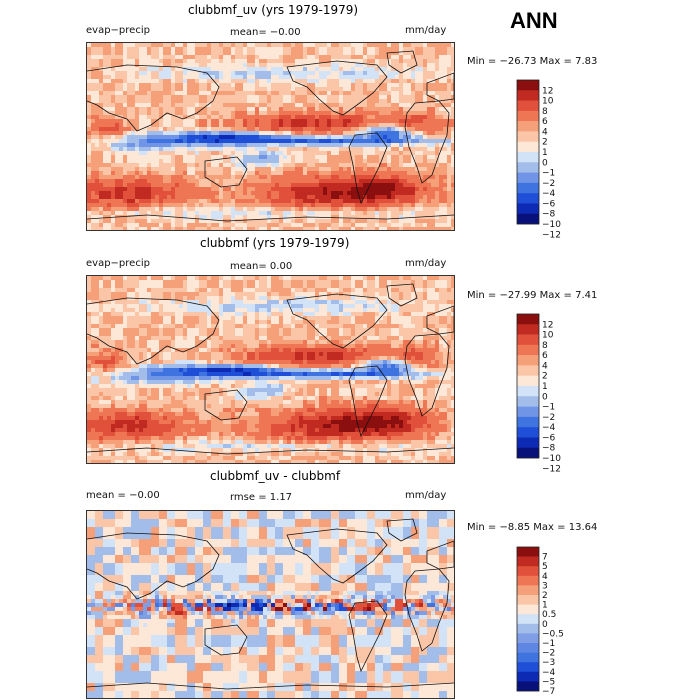  What do you see at coordinates (528, 152) in the screenshot?
I see `colorbar-frame` at bounding box center [528, 152].